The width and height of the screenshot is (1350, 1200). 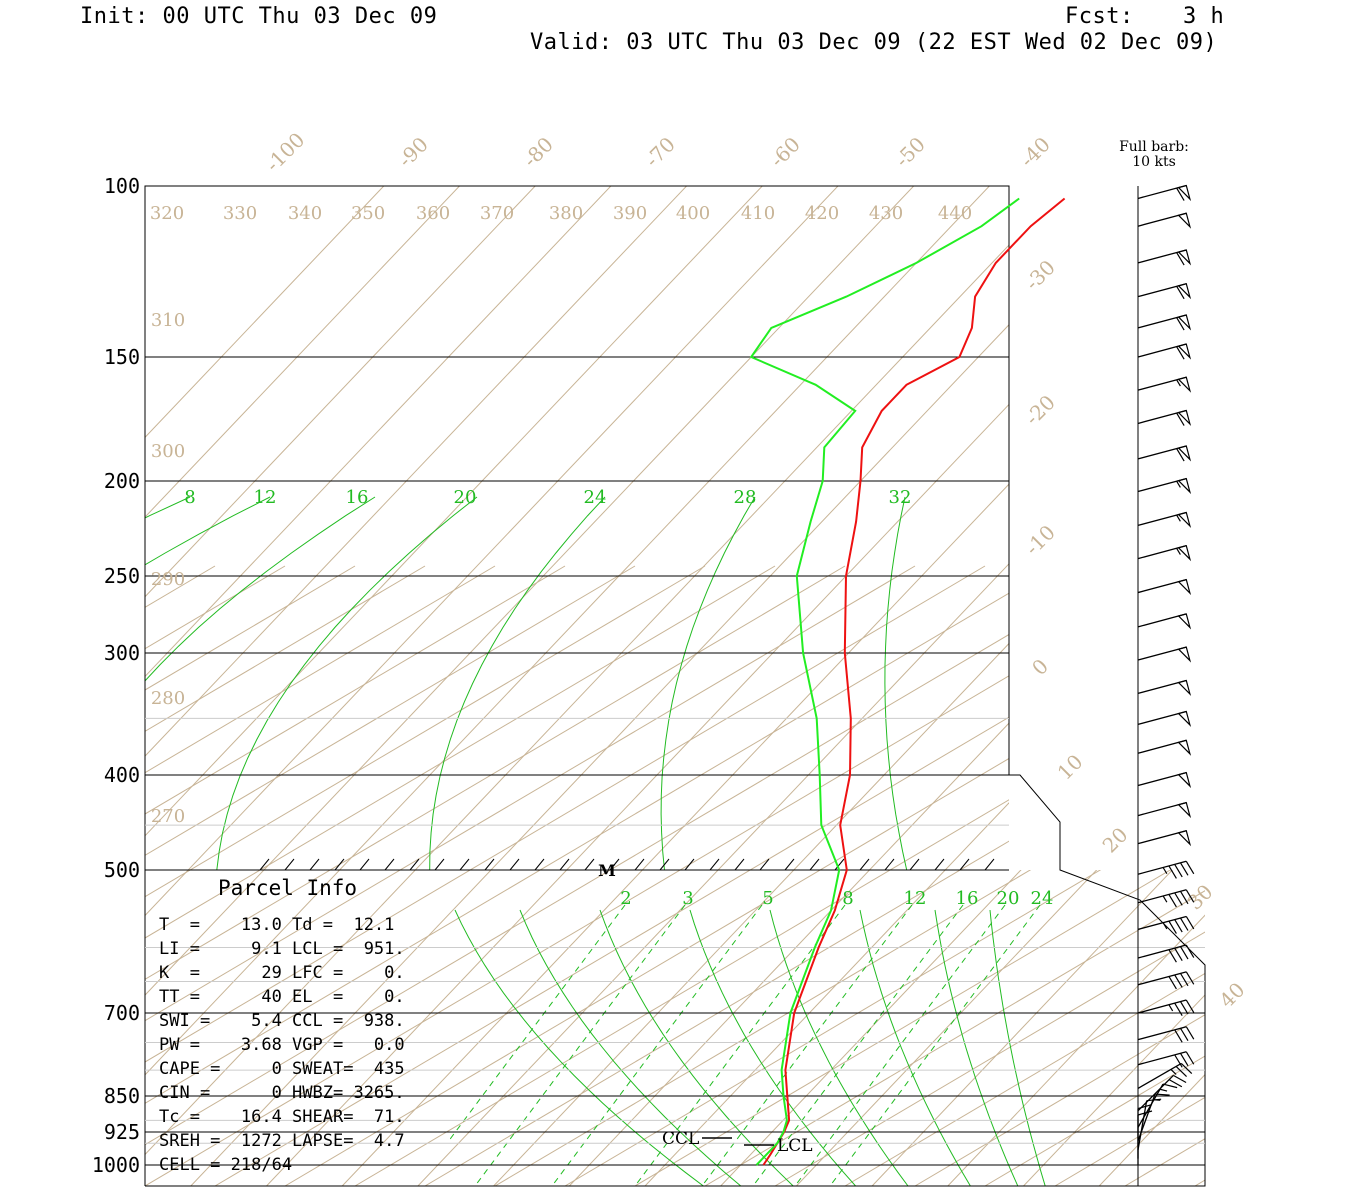 I want to click on isotherm-label: -60, so click(x=785, y=152).